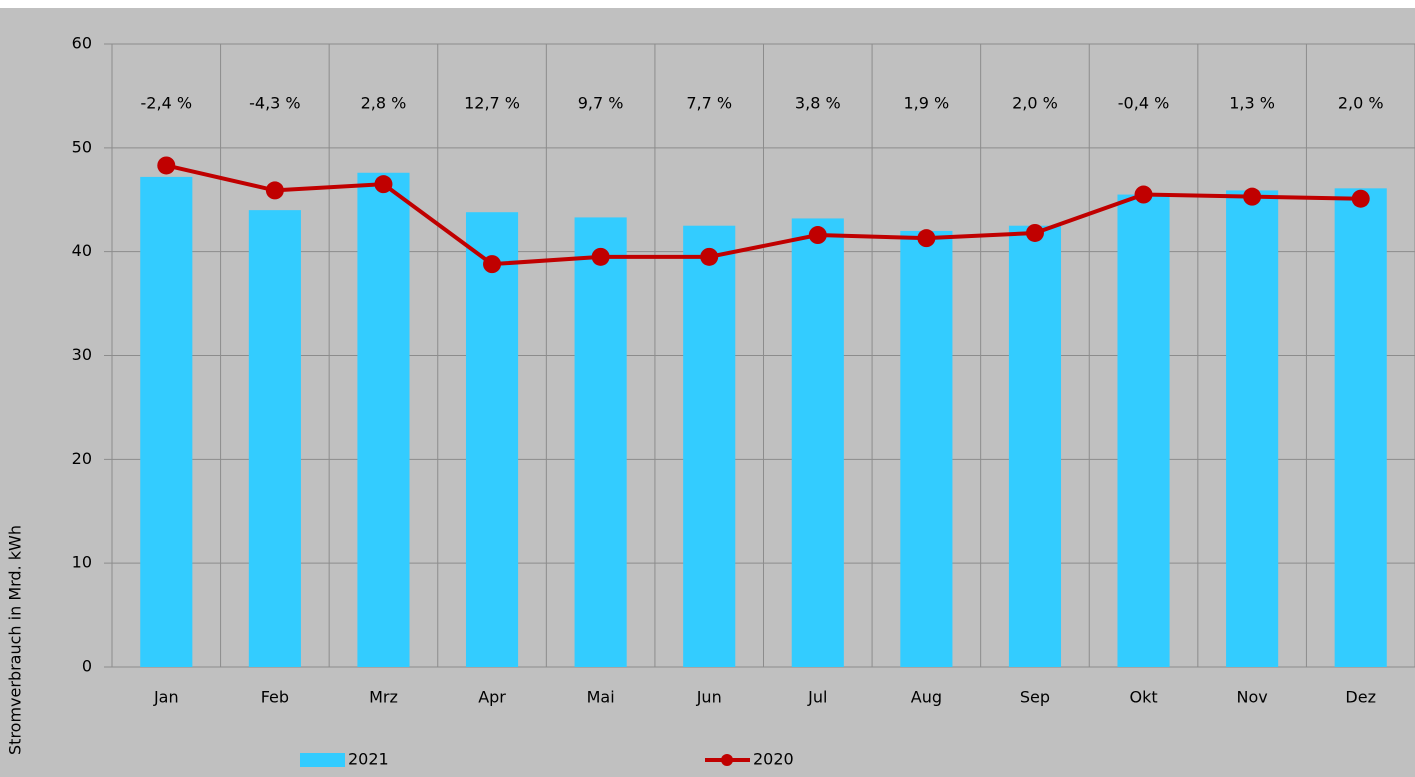 The height and width of the screenshot is (777, 1415). I want to click on x-tick-label: Jan, so click(166, 697).